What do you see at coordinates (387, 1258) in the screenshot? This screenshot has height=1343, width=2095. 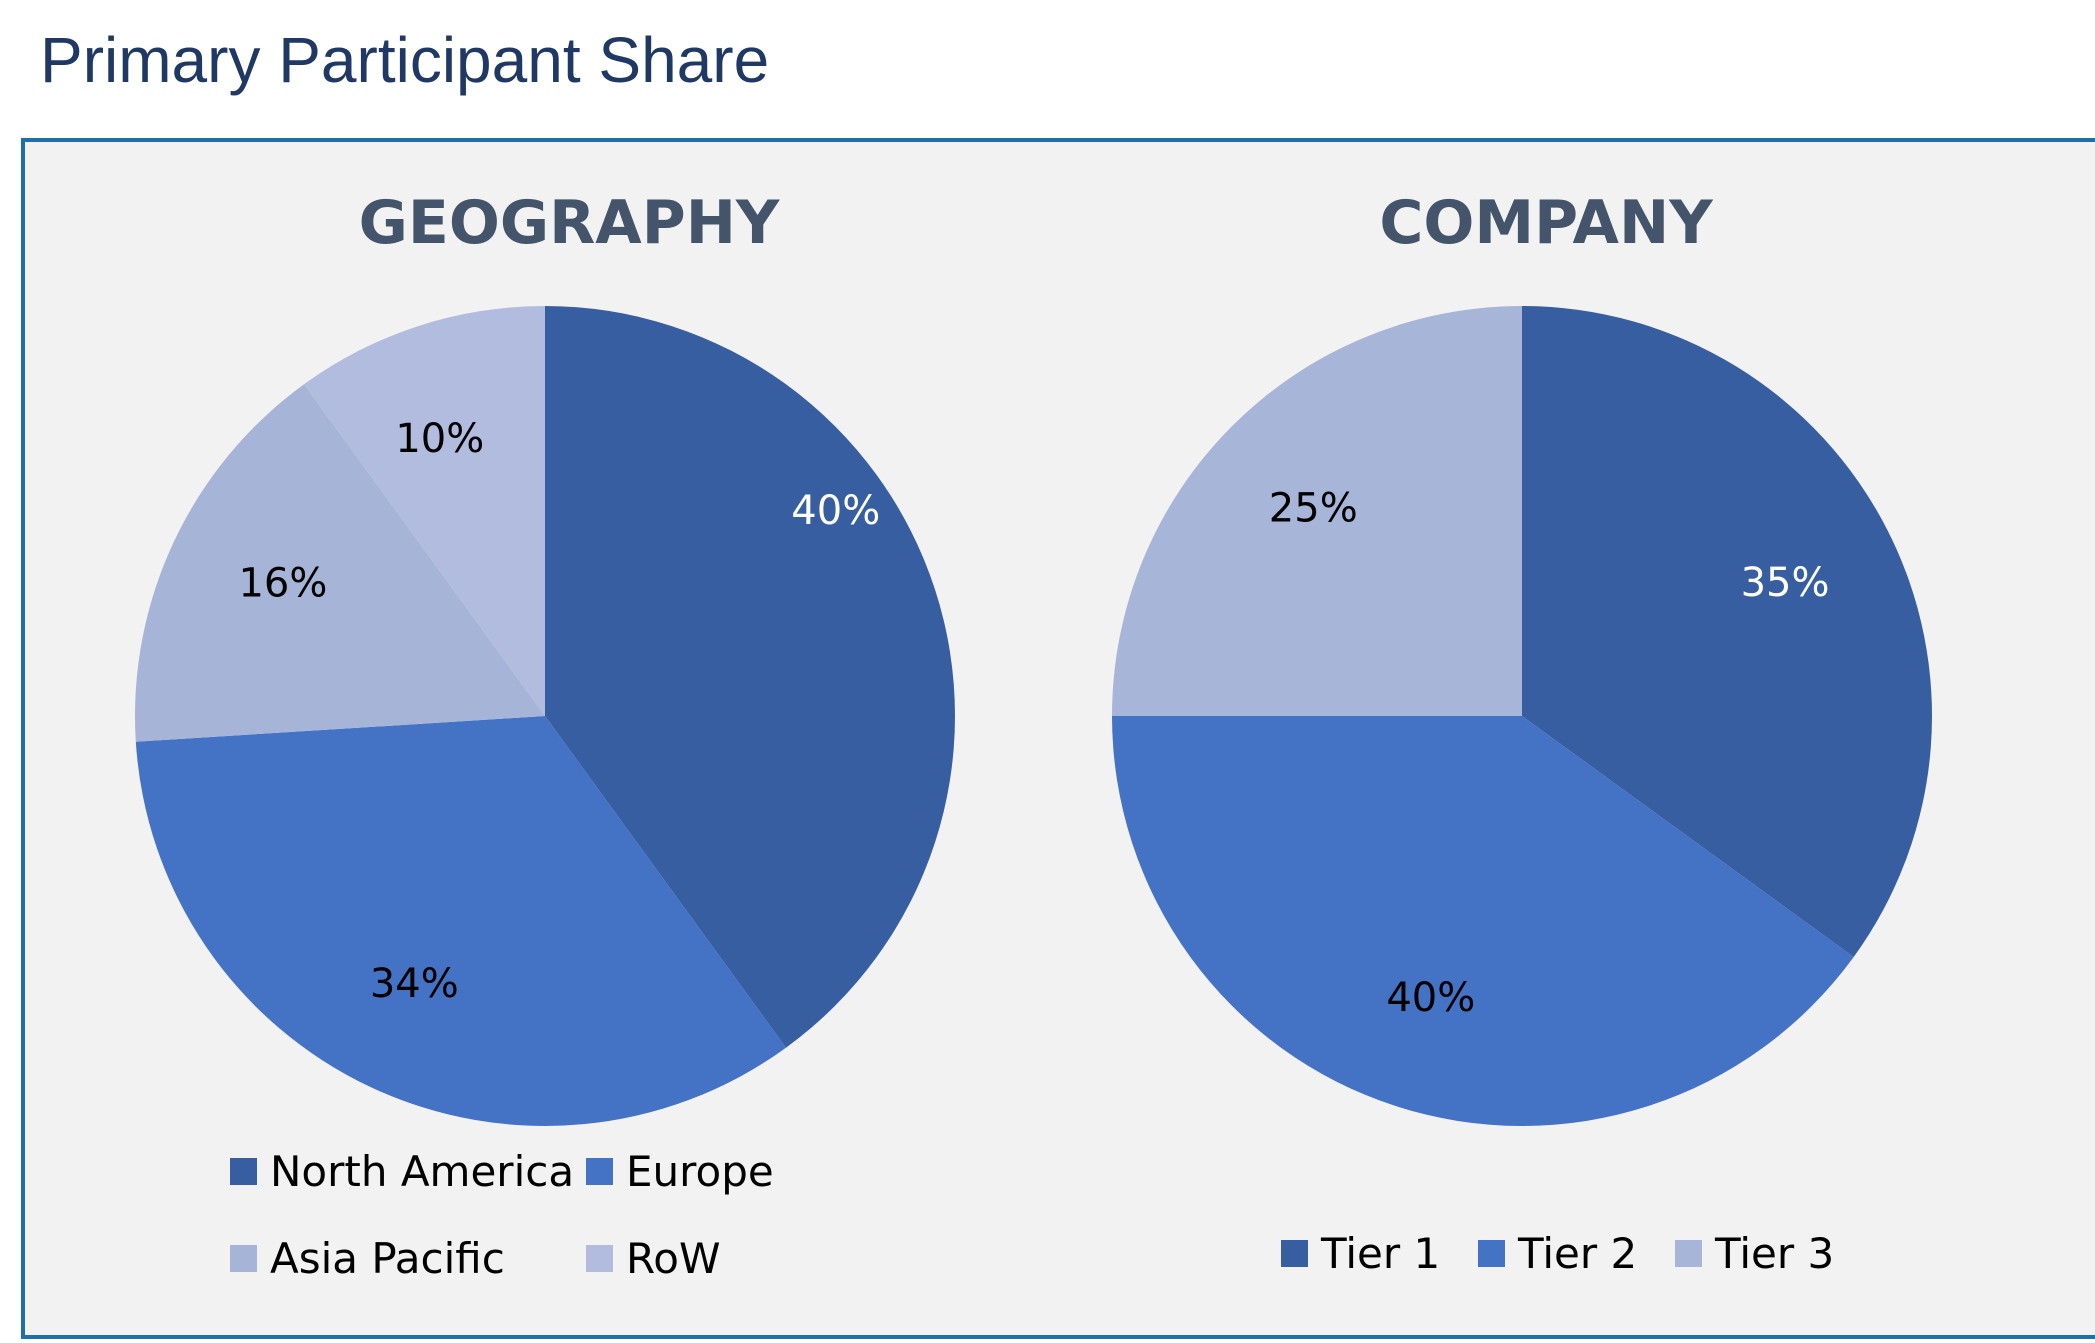 I see `legend-label-asia-pacific: Asia Pacific` at bounding box center [387, 1258].